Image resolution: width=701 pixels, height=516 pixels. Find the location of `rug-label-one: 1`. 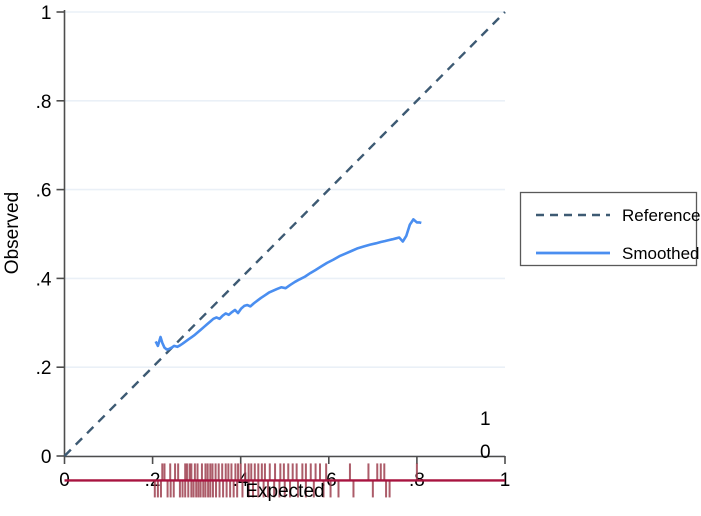

rug-label-one: 1 is located at coordinates (485, 419).